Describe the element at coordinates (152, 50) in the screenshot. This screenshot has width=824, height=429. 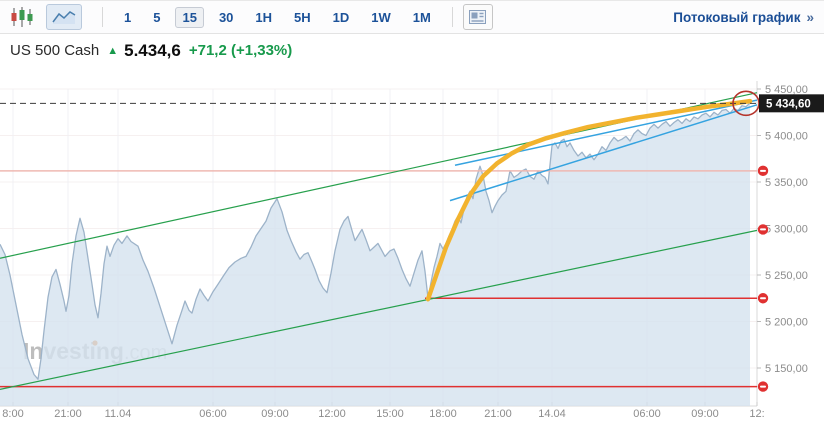
I see `last-price: 5.434,6` at that location.